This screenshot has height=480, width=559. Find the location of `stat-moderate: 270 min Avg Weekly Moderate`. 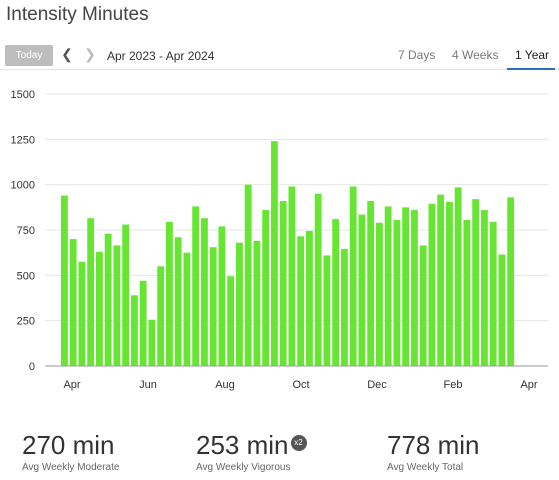

stat-moderate: 270 min Avg Weekly Moderate is located at coordinates (70, 451).